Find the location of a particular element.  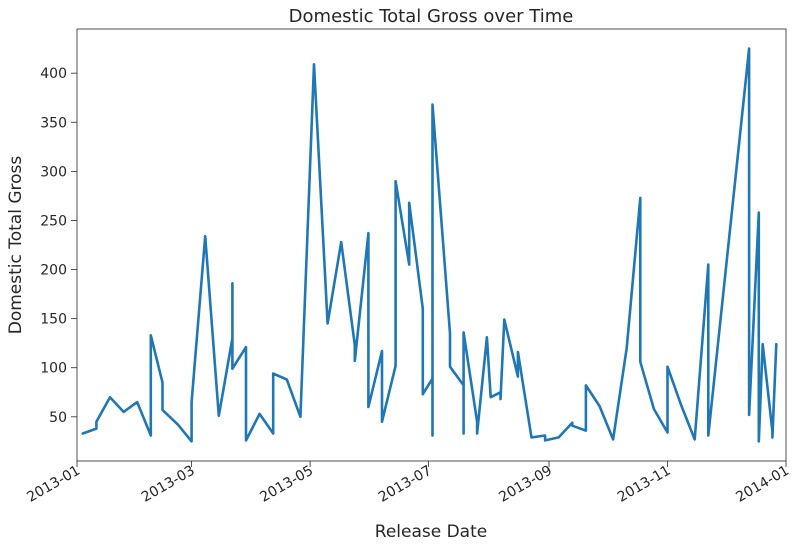

y-tick-label: 250 is located at coordinates (53, 221).